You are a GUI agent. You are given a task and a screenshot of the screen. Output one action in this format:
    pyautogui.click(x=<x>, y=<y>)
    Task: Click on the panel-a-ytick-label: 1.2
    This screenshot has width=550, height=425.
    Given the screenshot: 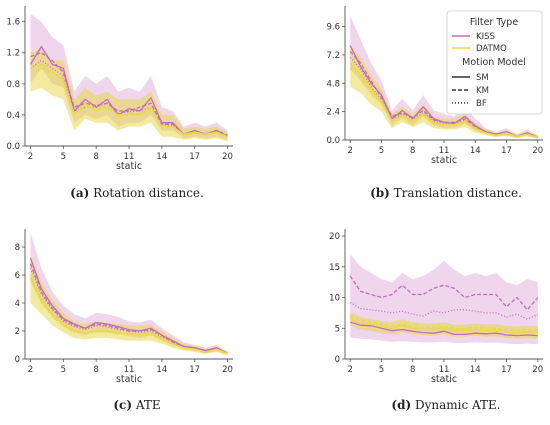 What is the action you would take?
    pyautogui.click(x=13, y=54)
    